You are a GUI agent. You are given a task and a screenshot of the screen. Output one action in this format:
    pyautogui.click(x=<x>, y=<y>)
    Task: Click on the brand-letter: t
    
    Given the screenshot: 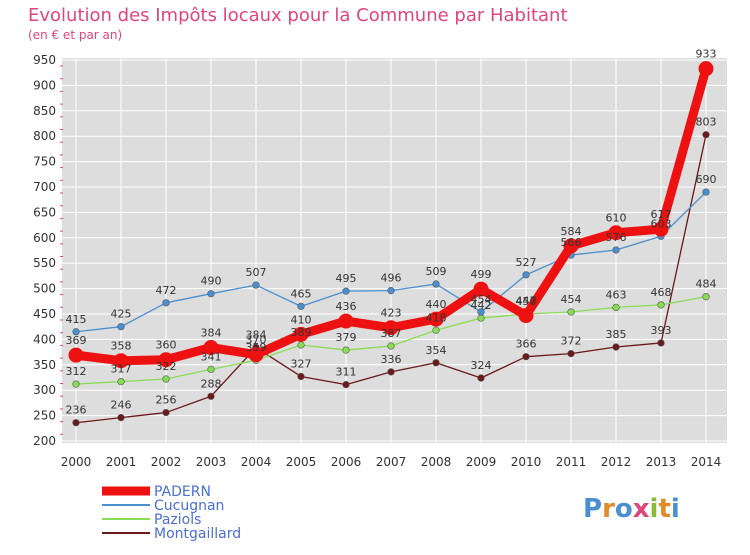 What is the action you would take?
    pyautogui.click(x=664, y=509)
    